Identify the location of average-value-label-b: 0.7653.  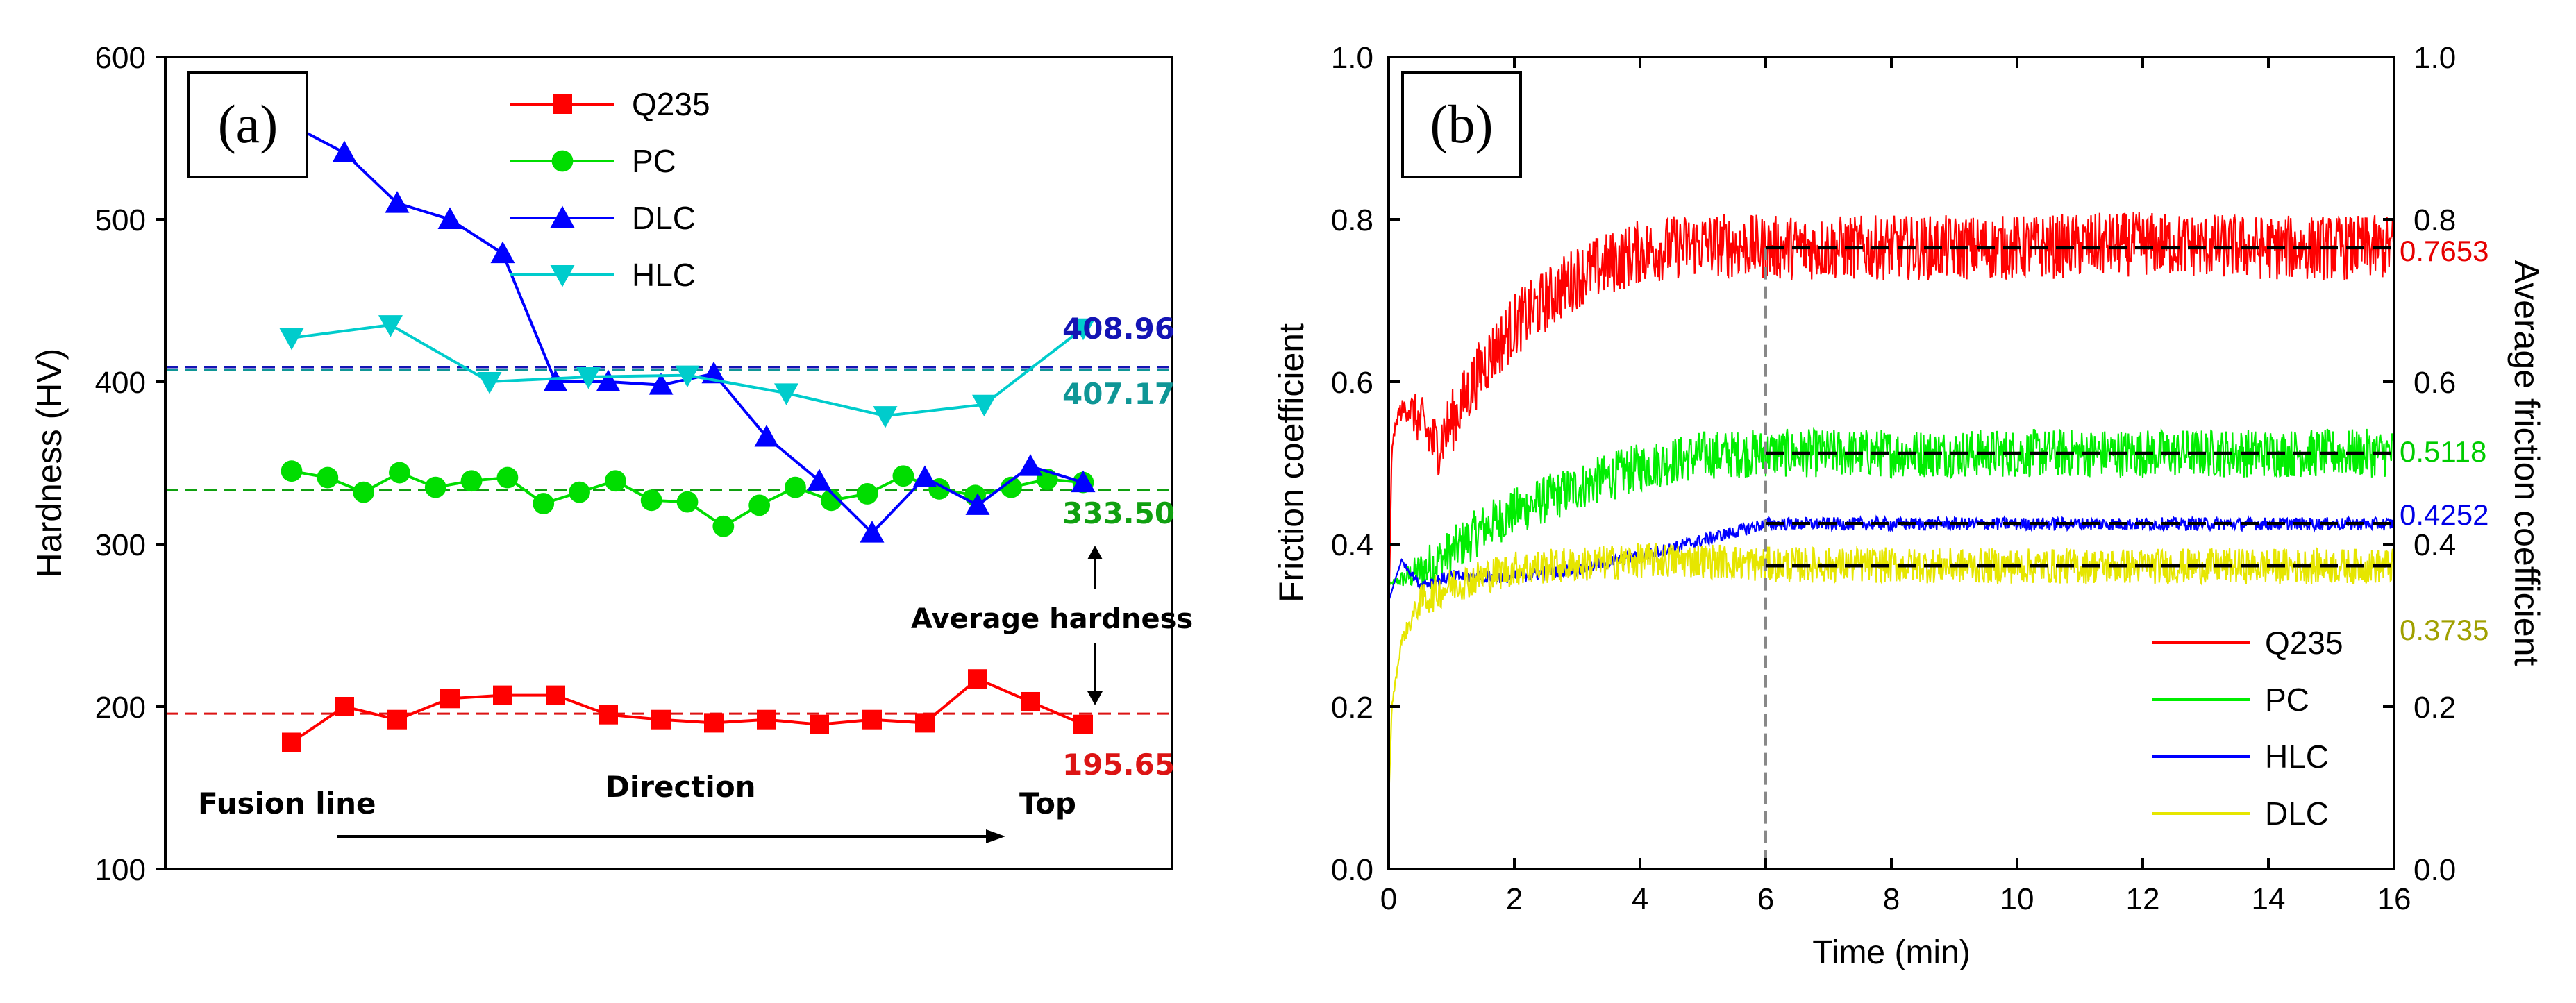
(2444, 251).